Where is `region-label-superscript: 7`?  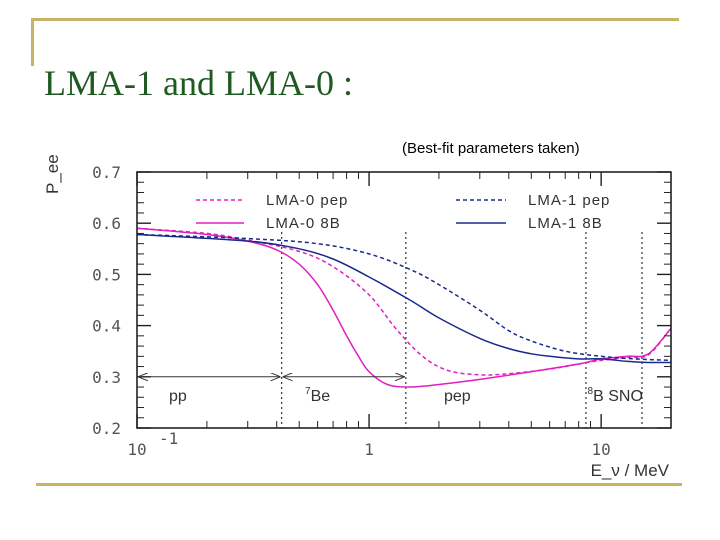 region-label-superscript: 7 is located at coordinates (308, 391).